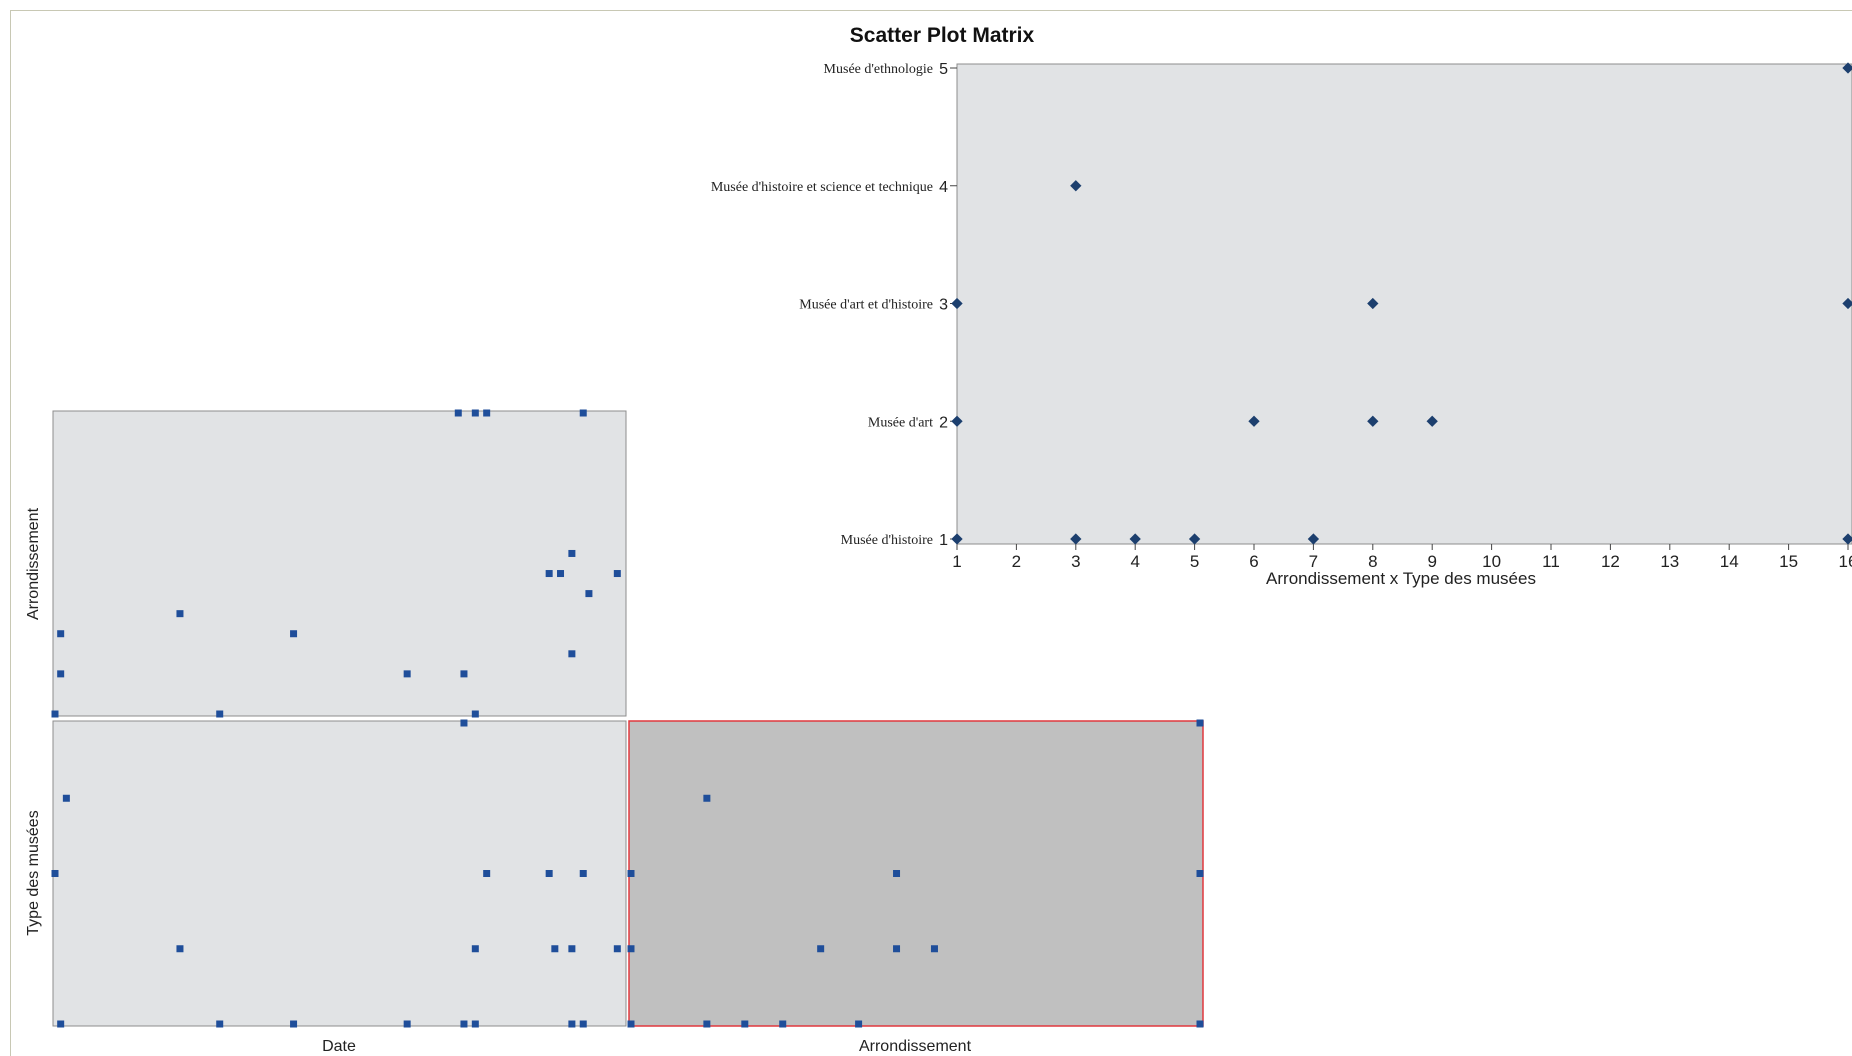 This screenshot has height=1056, width=1852. What do you see at coordinates (943, 422) in the screenshot?
I see `zoom-y-tick-number: 2` at bounding box center [943, 422].